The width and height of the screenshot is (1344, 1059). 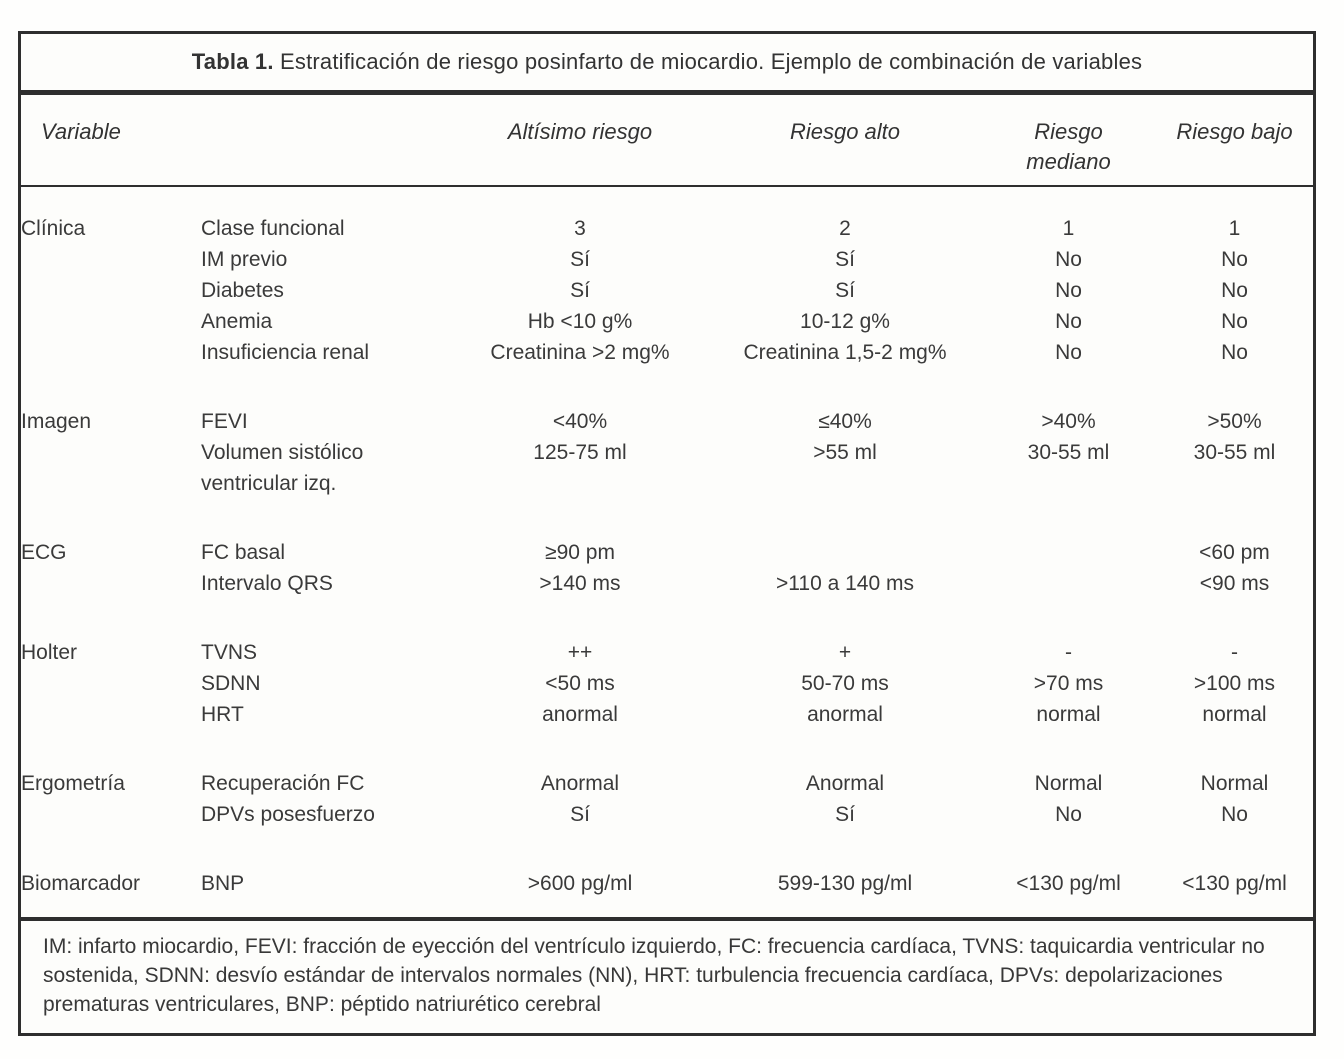 What do you see at coordinates (229, 652) in the screenshot?
I see `variable-cell: TVNS` at bounding box center [229, 652].